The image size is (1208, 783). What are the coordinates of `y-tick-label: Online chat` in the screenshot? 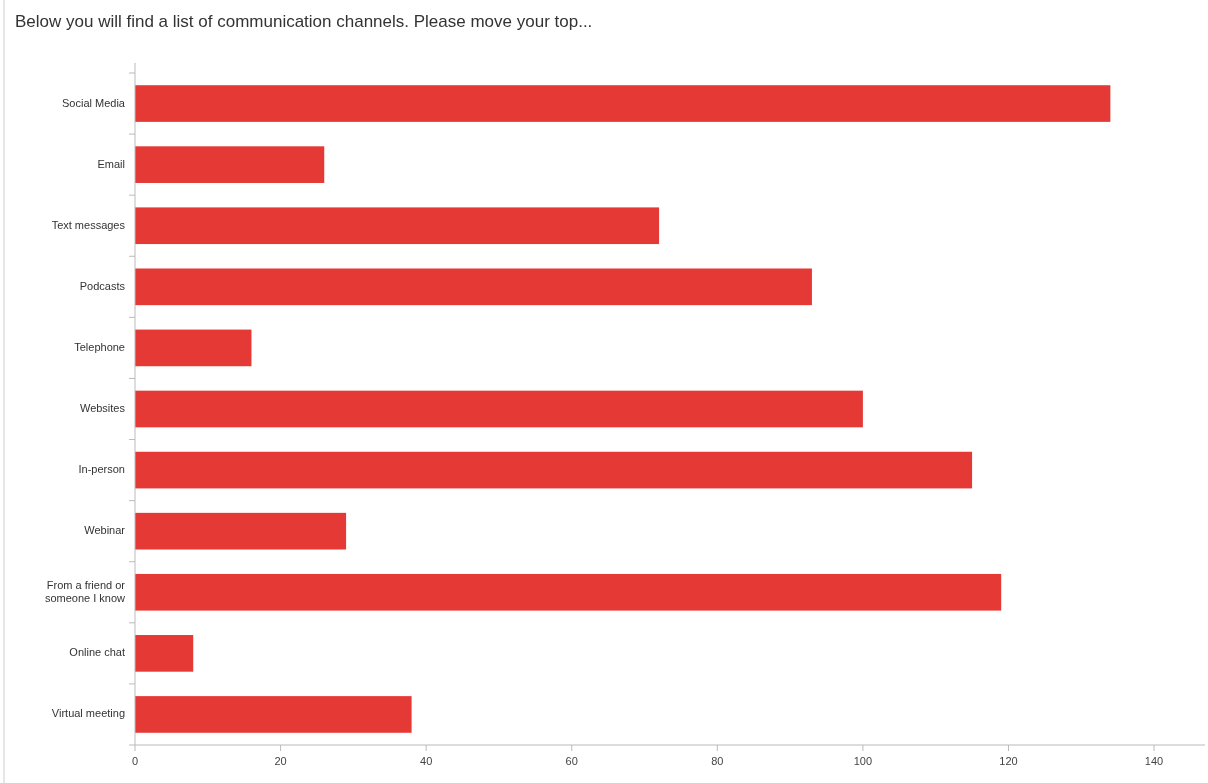 It's located at (97, 652).